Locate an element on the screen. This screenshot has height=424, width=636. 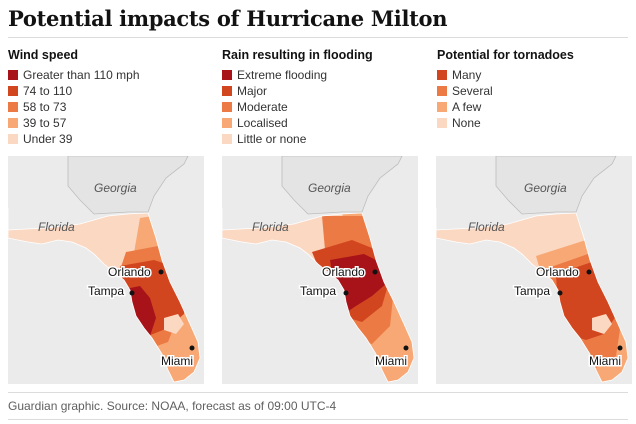
legend-label: 74 to 110 is located at coordinates (48, 91).